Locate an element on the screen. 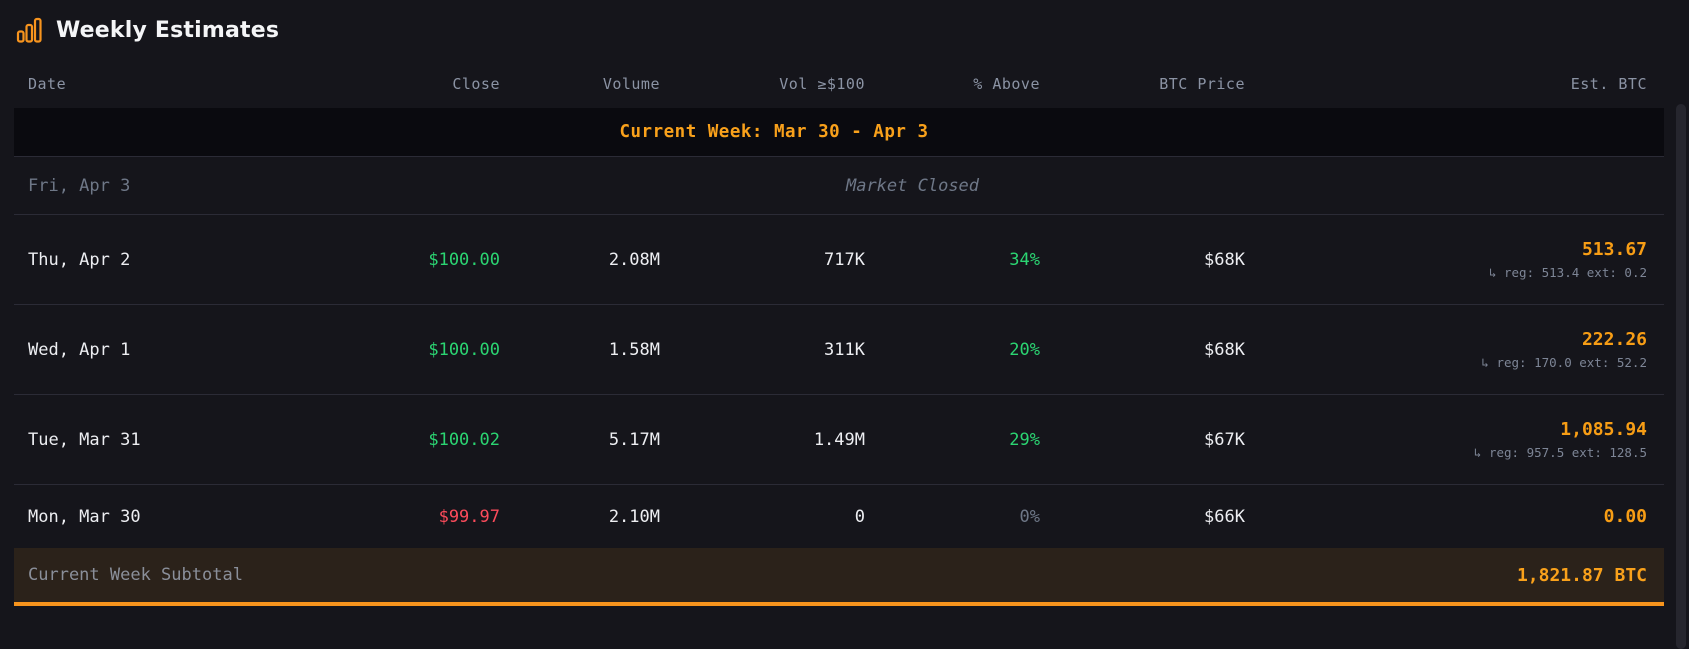 This screenshot has width=1689, height=649. est-btc-value: 1,085.94 is located at coordinates (1603, 429).